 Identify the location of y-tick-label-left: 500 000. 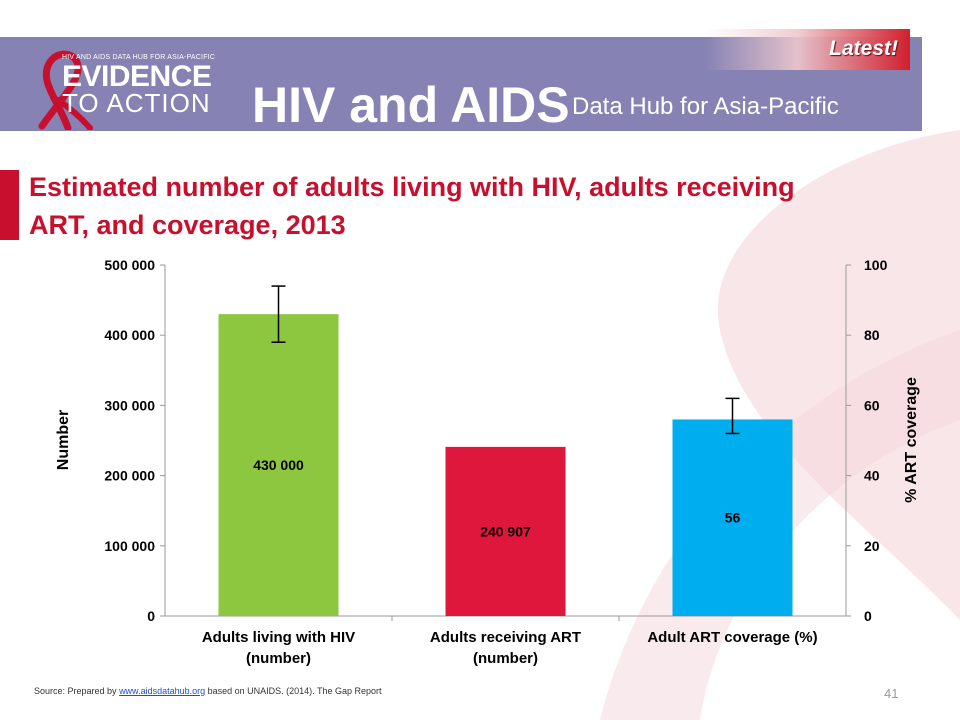
(129, 265).